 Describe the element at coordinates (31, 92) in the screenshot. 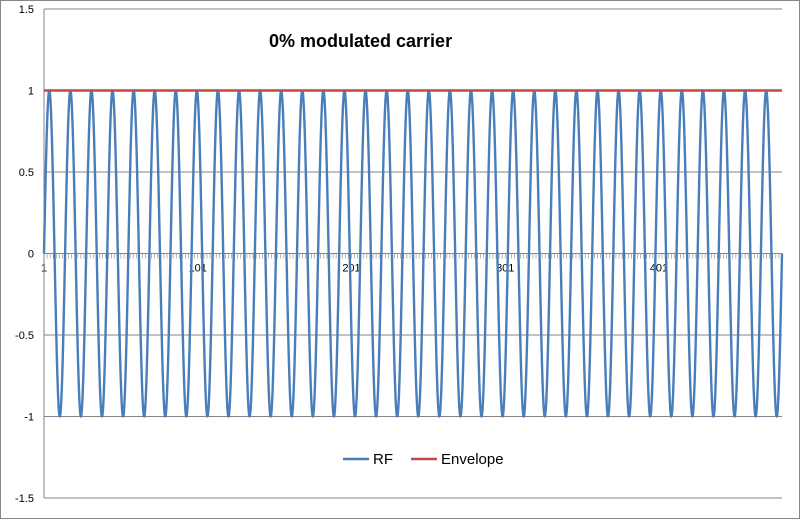

I see `y-tick-label: 1` at that location.